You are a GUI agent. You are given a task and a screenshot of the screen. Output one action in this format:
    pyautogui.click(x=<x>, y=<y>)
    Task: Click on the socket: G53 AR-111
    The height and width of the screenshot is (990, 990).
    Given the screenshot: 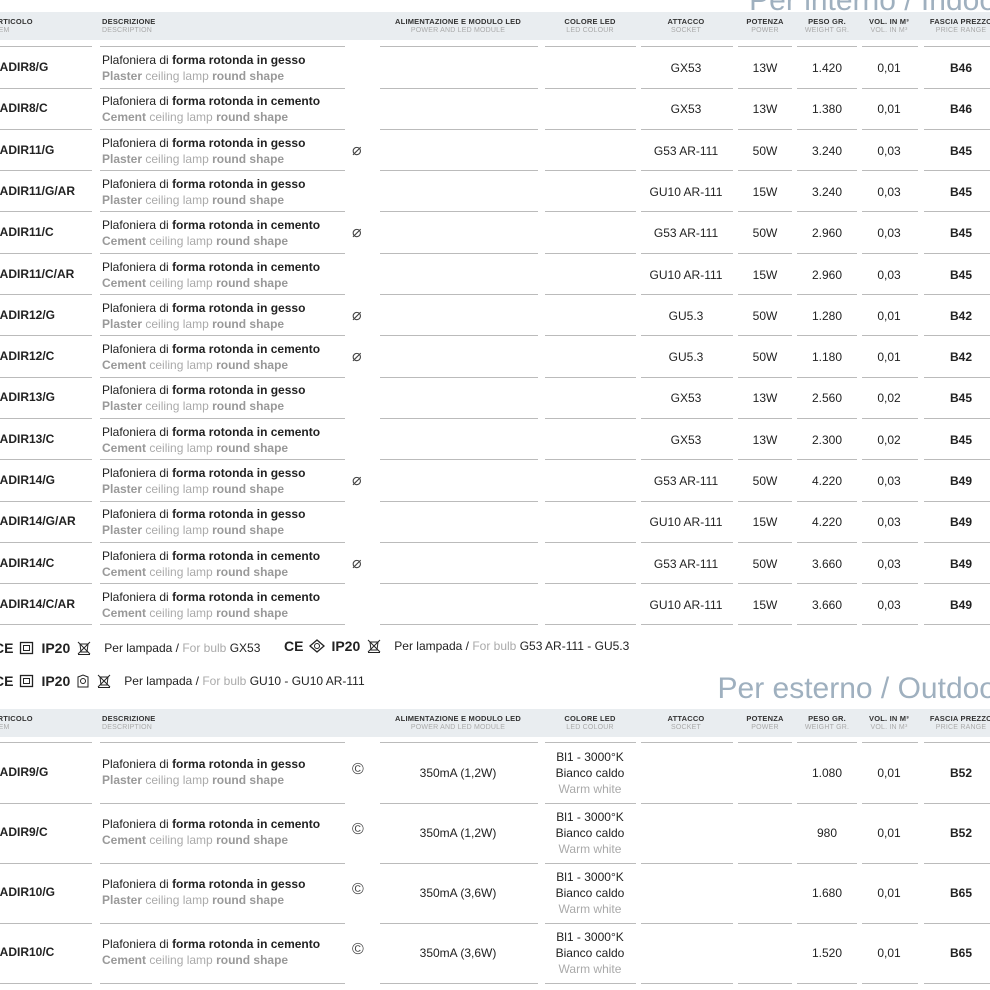 What is the action you would take?
    pyautogui.click(x=686, y=150)
    